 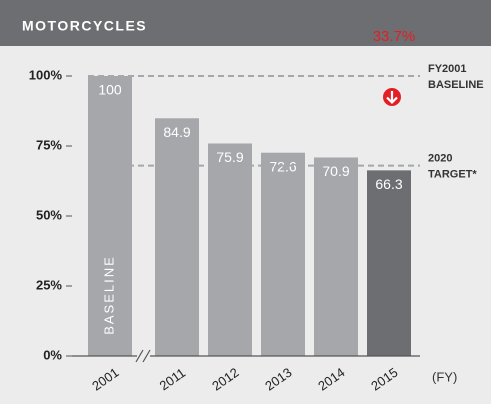 I want to click on x-axis-label: (FY), so click(x=444, y=376).